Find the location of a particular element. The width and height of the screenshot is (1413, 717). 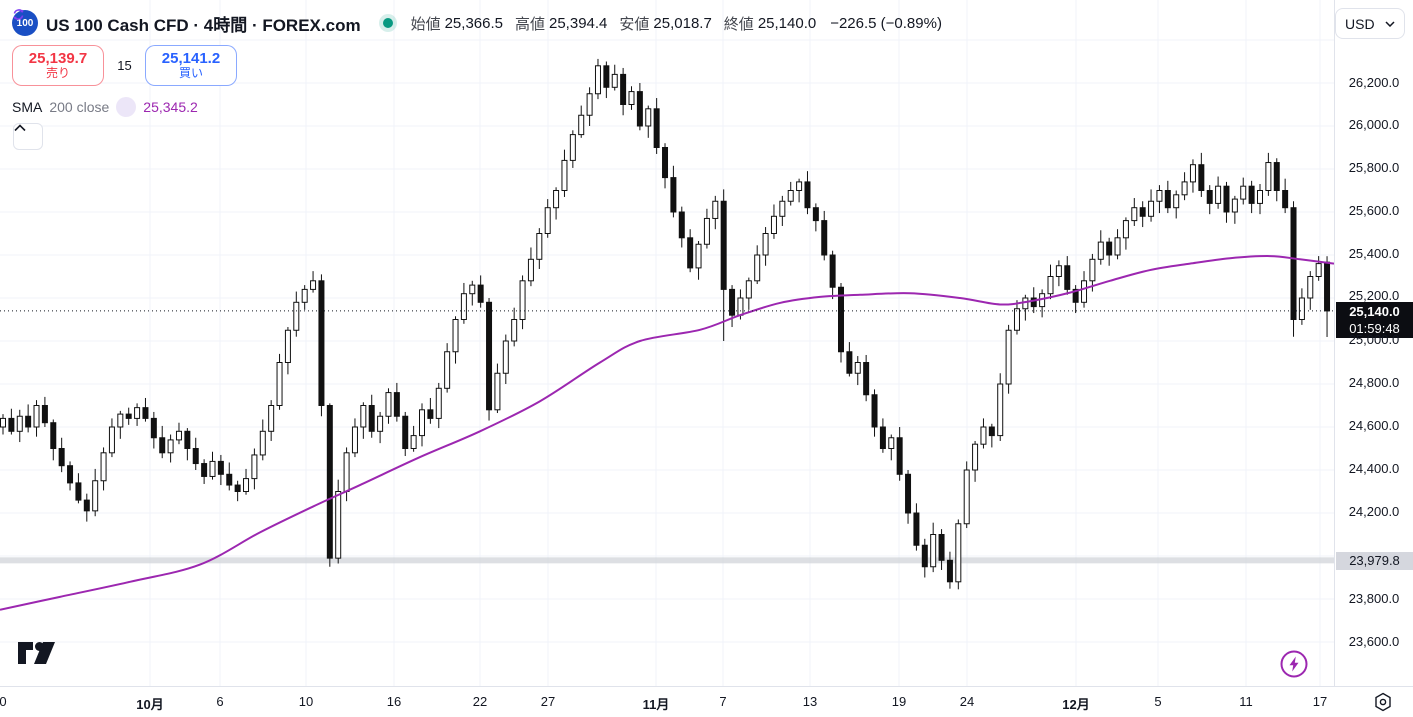

hexagon-scale-icon is located at coordinates (1383, 703).